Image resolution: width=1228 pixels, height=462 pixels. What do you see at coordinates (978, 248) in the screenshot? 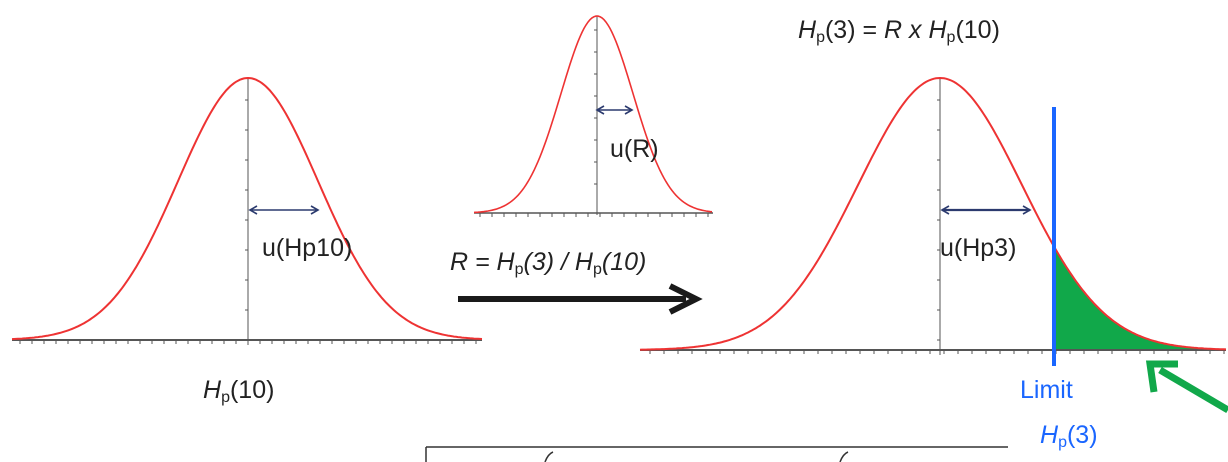
I see `u-hp3-label: u(Hp3)` at bounding box center [978, 248].